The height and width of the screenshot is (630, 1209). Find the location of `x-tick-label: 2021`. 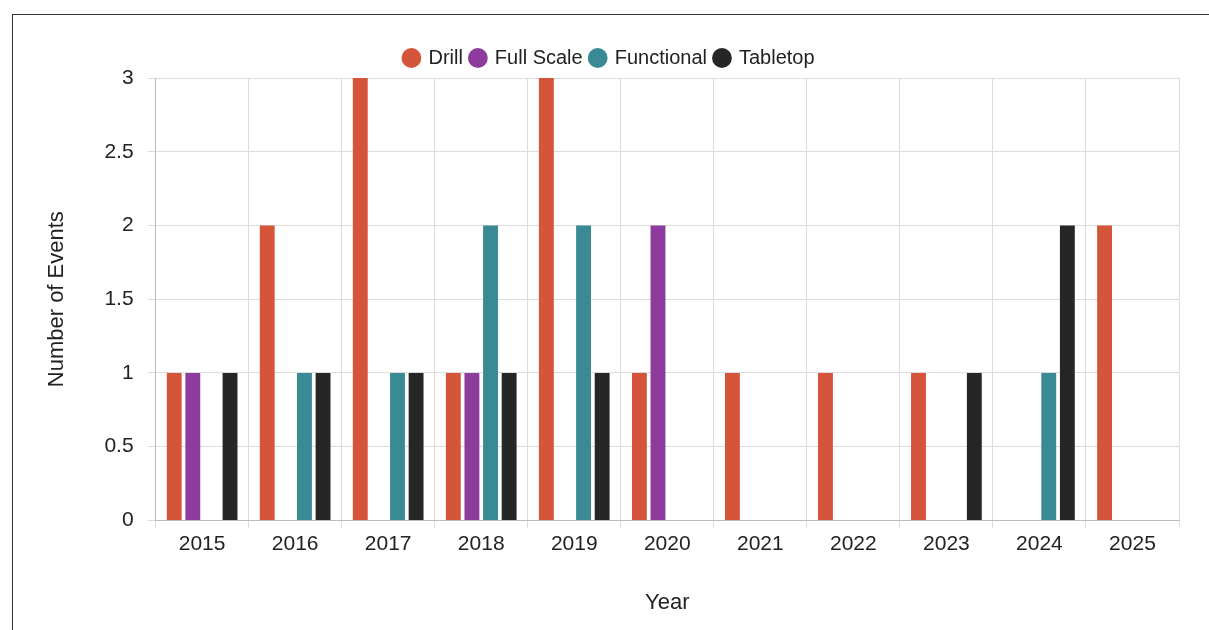

x-tick-label: 2021 is located at coordinates (760, 542).